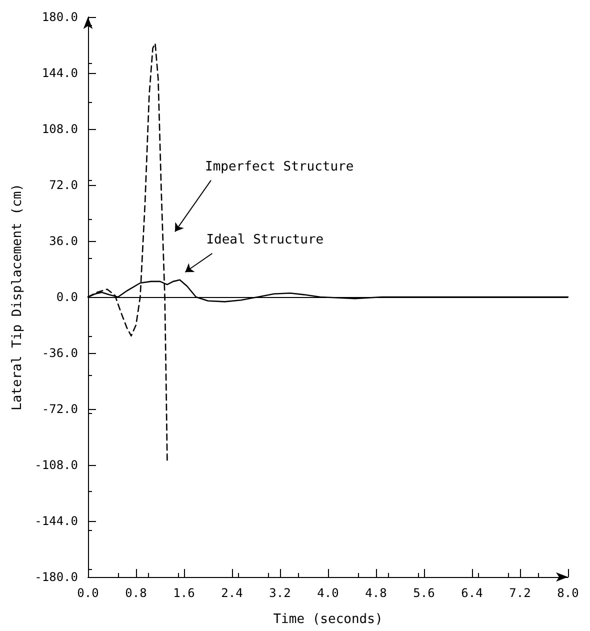 This screenshot has height=631, width=590. What do you see at coordinates (184, 593) in the screenshot?
I see `x-tick-label: 1.6` at bounding box center [184, 593].